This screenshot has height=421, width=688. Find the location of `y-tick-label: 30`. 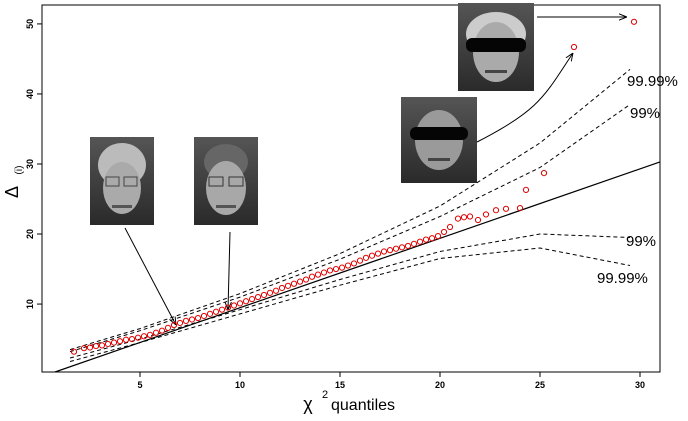

y-tick-label: 30 is located at coordinates (30, 164).